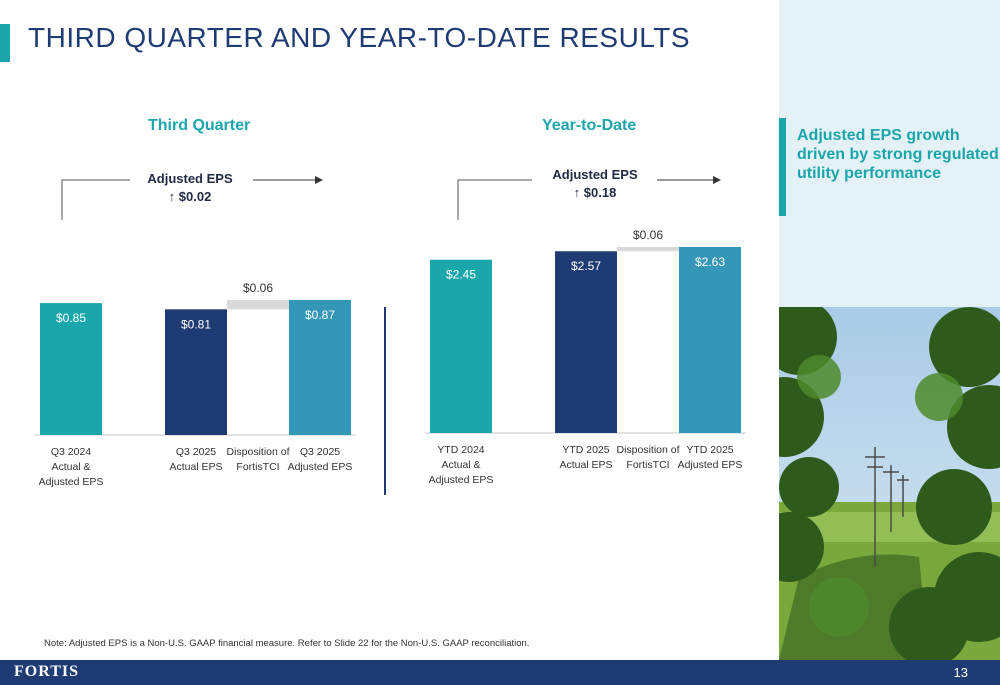 This screenshot has height=685, width=1000. Describe the element at coordinates (647, 457) in the screenshot. I see `category-label-ytd-3: Disposition of FortisTCI` at that location.